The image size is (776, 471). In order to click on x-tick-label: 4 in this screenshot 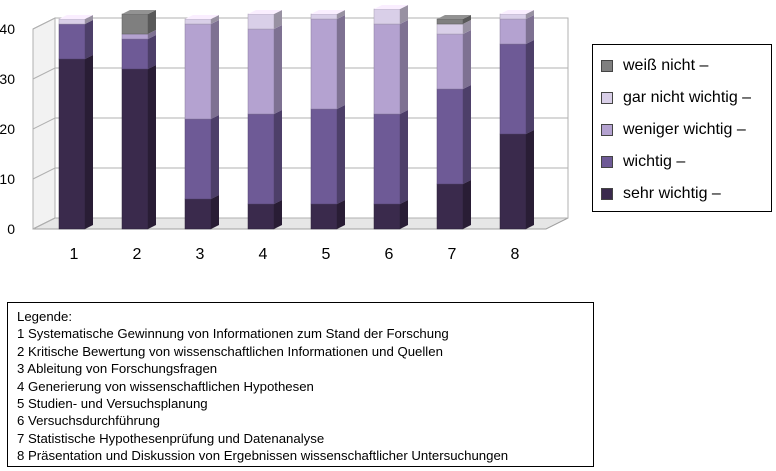, I will do `click(263, 254)`.